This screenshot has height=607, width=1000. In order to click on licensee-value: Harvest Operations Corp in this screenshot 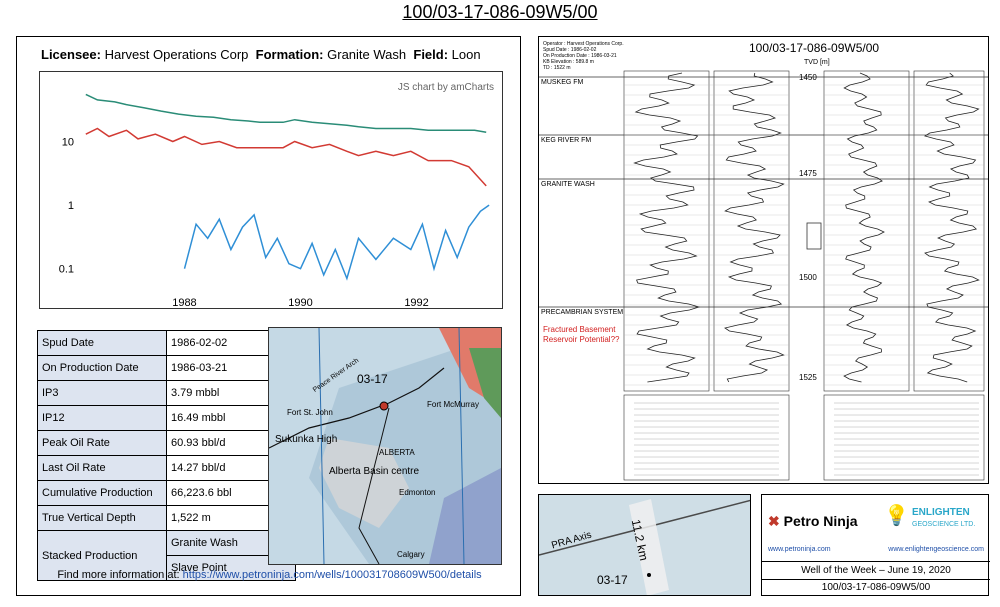, I will do `click(176, 54)`.